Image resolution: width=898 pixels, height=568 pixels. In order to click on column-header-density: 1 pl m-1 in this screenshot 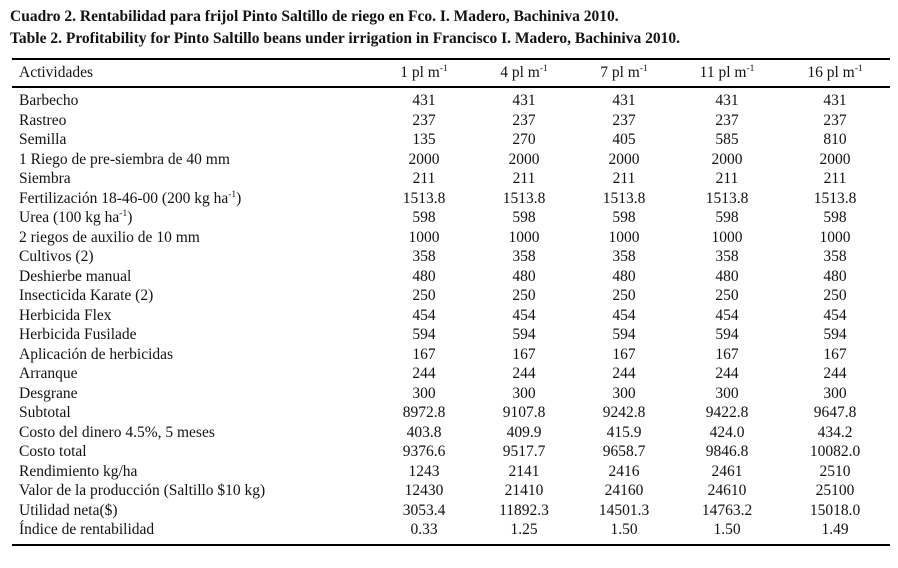, I will do `click(424, 73)`.